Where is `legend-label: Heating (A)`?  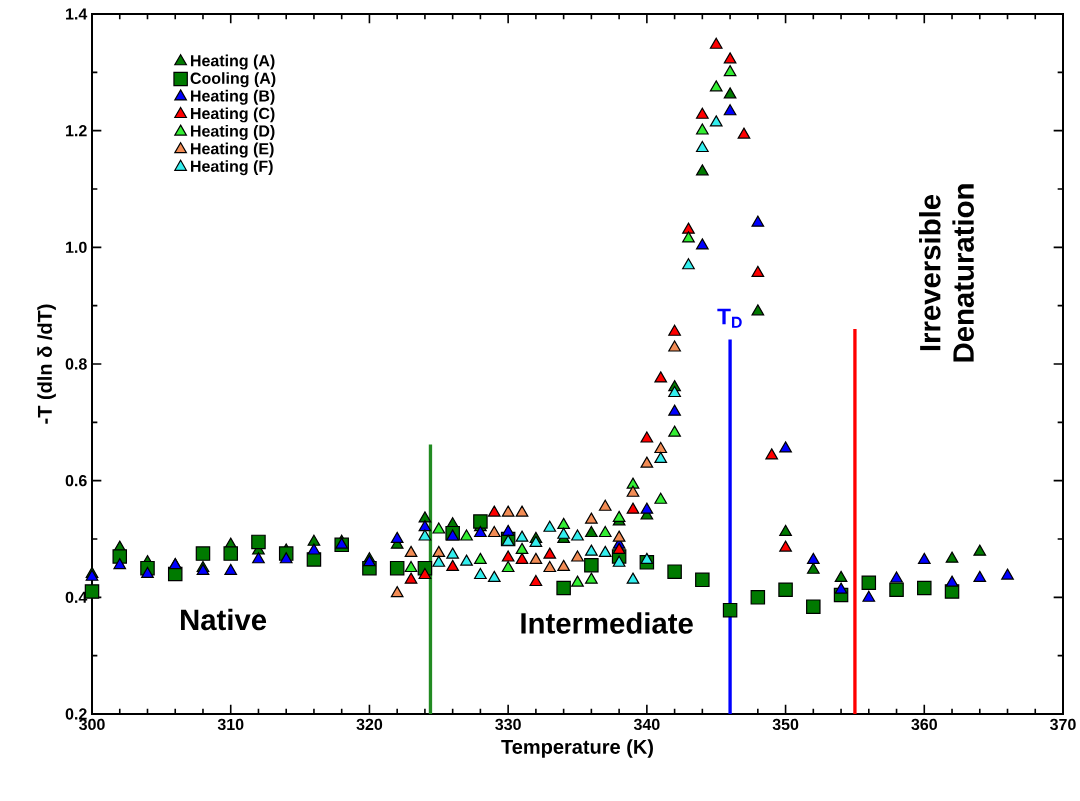 legend-label: Heating (A) is located at coordinates (233, 62).